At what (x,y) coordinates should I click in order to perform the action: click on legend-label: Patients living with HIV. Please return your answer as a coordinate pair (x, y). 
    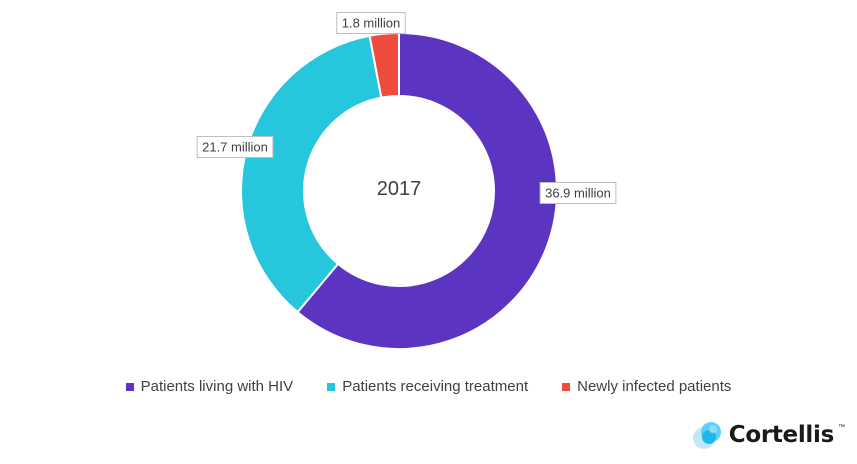
    Looking at the image, I should click on (217, 386).